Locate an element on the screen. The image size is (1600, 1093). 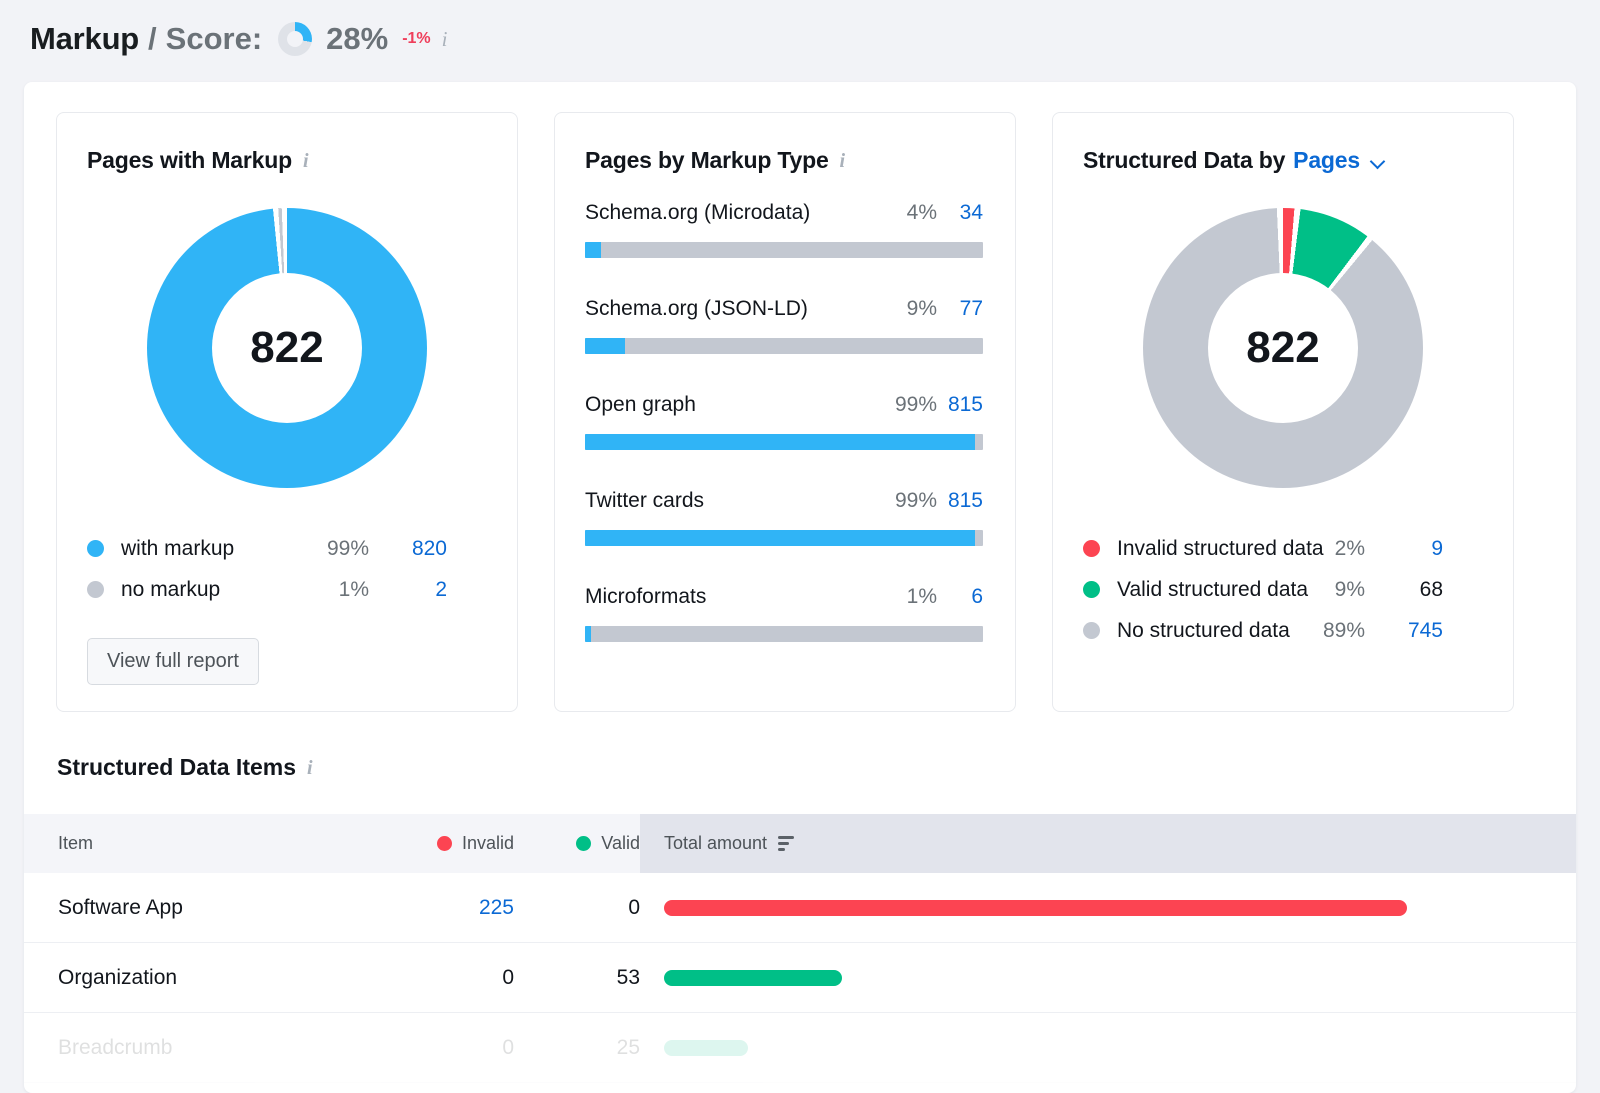
column-header-valid: Valid is located at coordinates (577, 843).